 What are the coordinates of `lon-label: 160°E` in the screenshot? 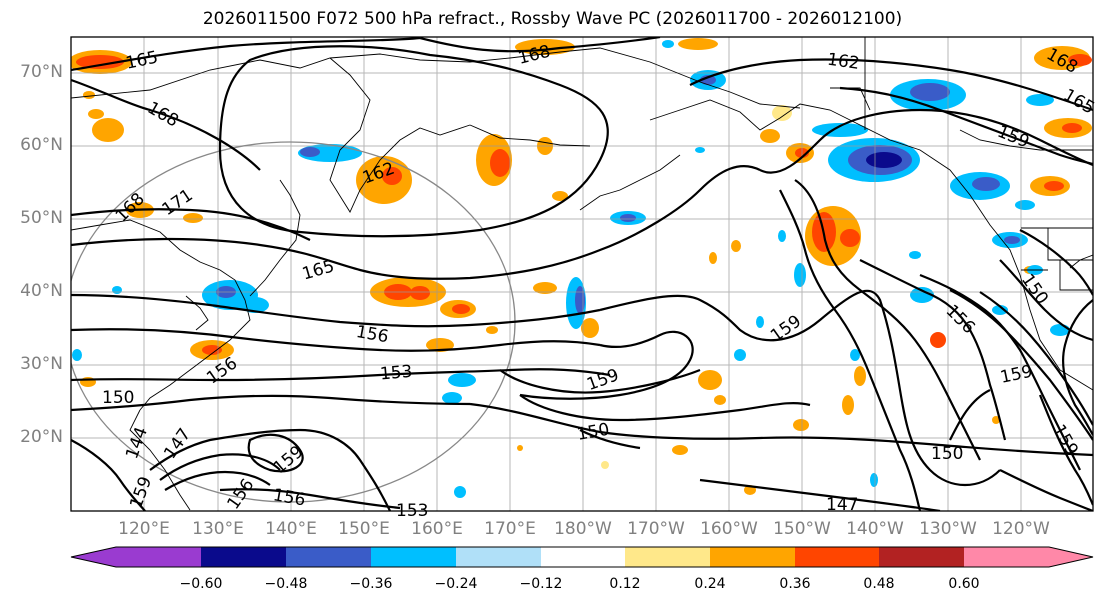 It's located at (437, 529).